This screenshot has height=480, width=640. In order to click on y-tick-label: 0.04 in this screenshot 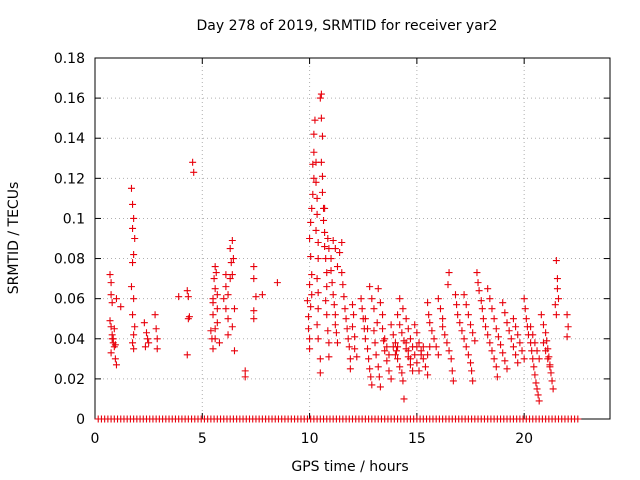, I will do `click(69, 340)`.